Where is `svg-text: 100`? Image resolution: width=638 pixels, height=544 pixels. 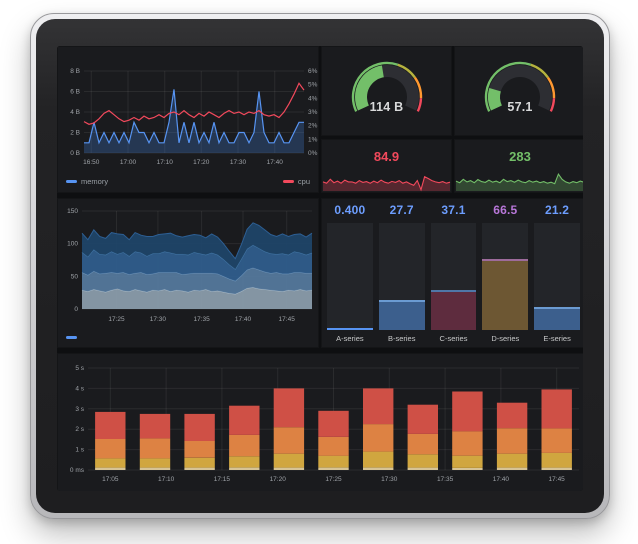
svg-text: 100 is located at coordinates (72, 244).